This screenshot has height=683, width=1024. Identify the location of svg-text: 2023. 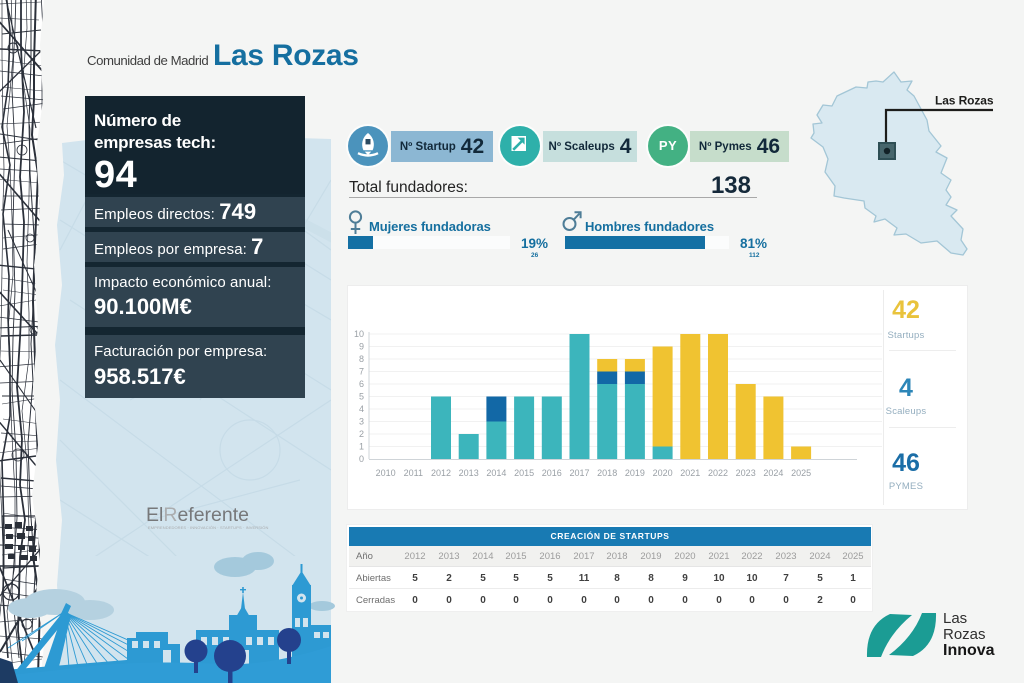
(746, 473).